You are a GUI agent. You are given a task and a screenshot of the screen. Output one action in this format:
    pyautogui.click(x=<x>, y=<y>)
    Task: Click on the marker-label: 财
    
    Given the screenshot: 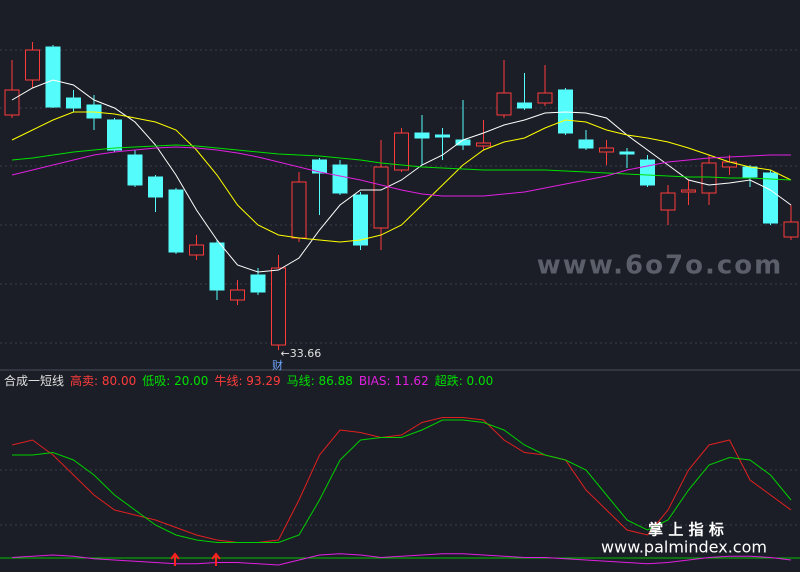 What is the action you would take?
    pyautogui.click(x=277, y=365)
    